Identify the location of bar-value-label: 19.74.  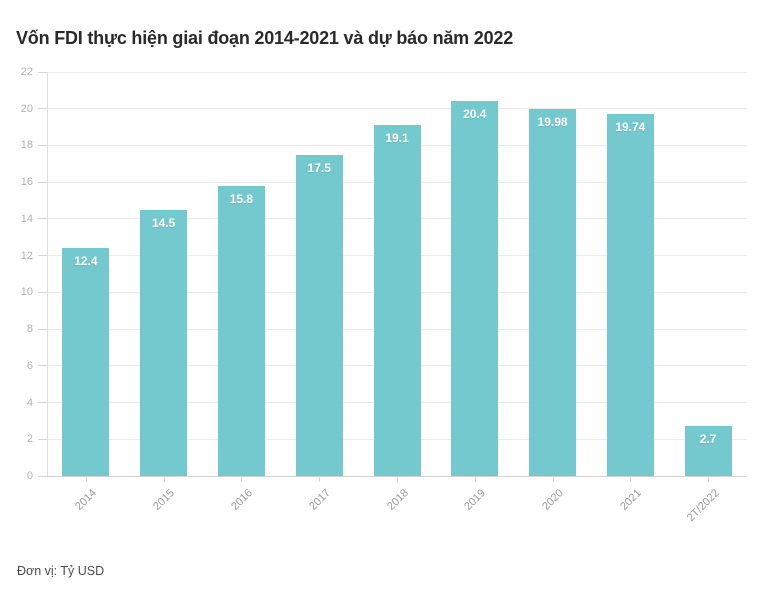
(630, 126).